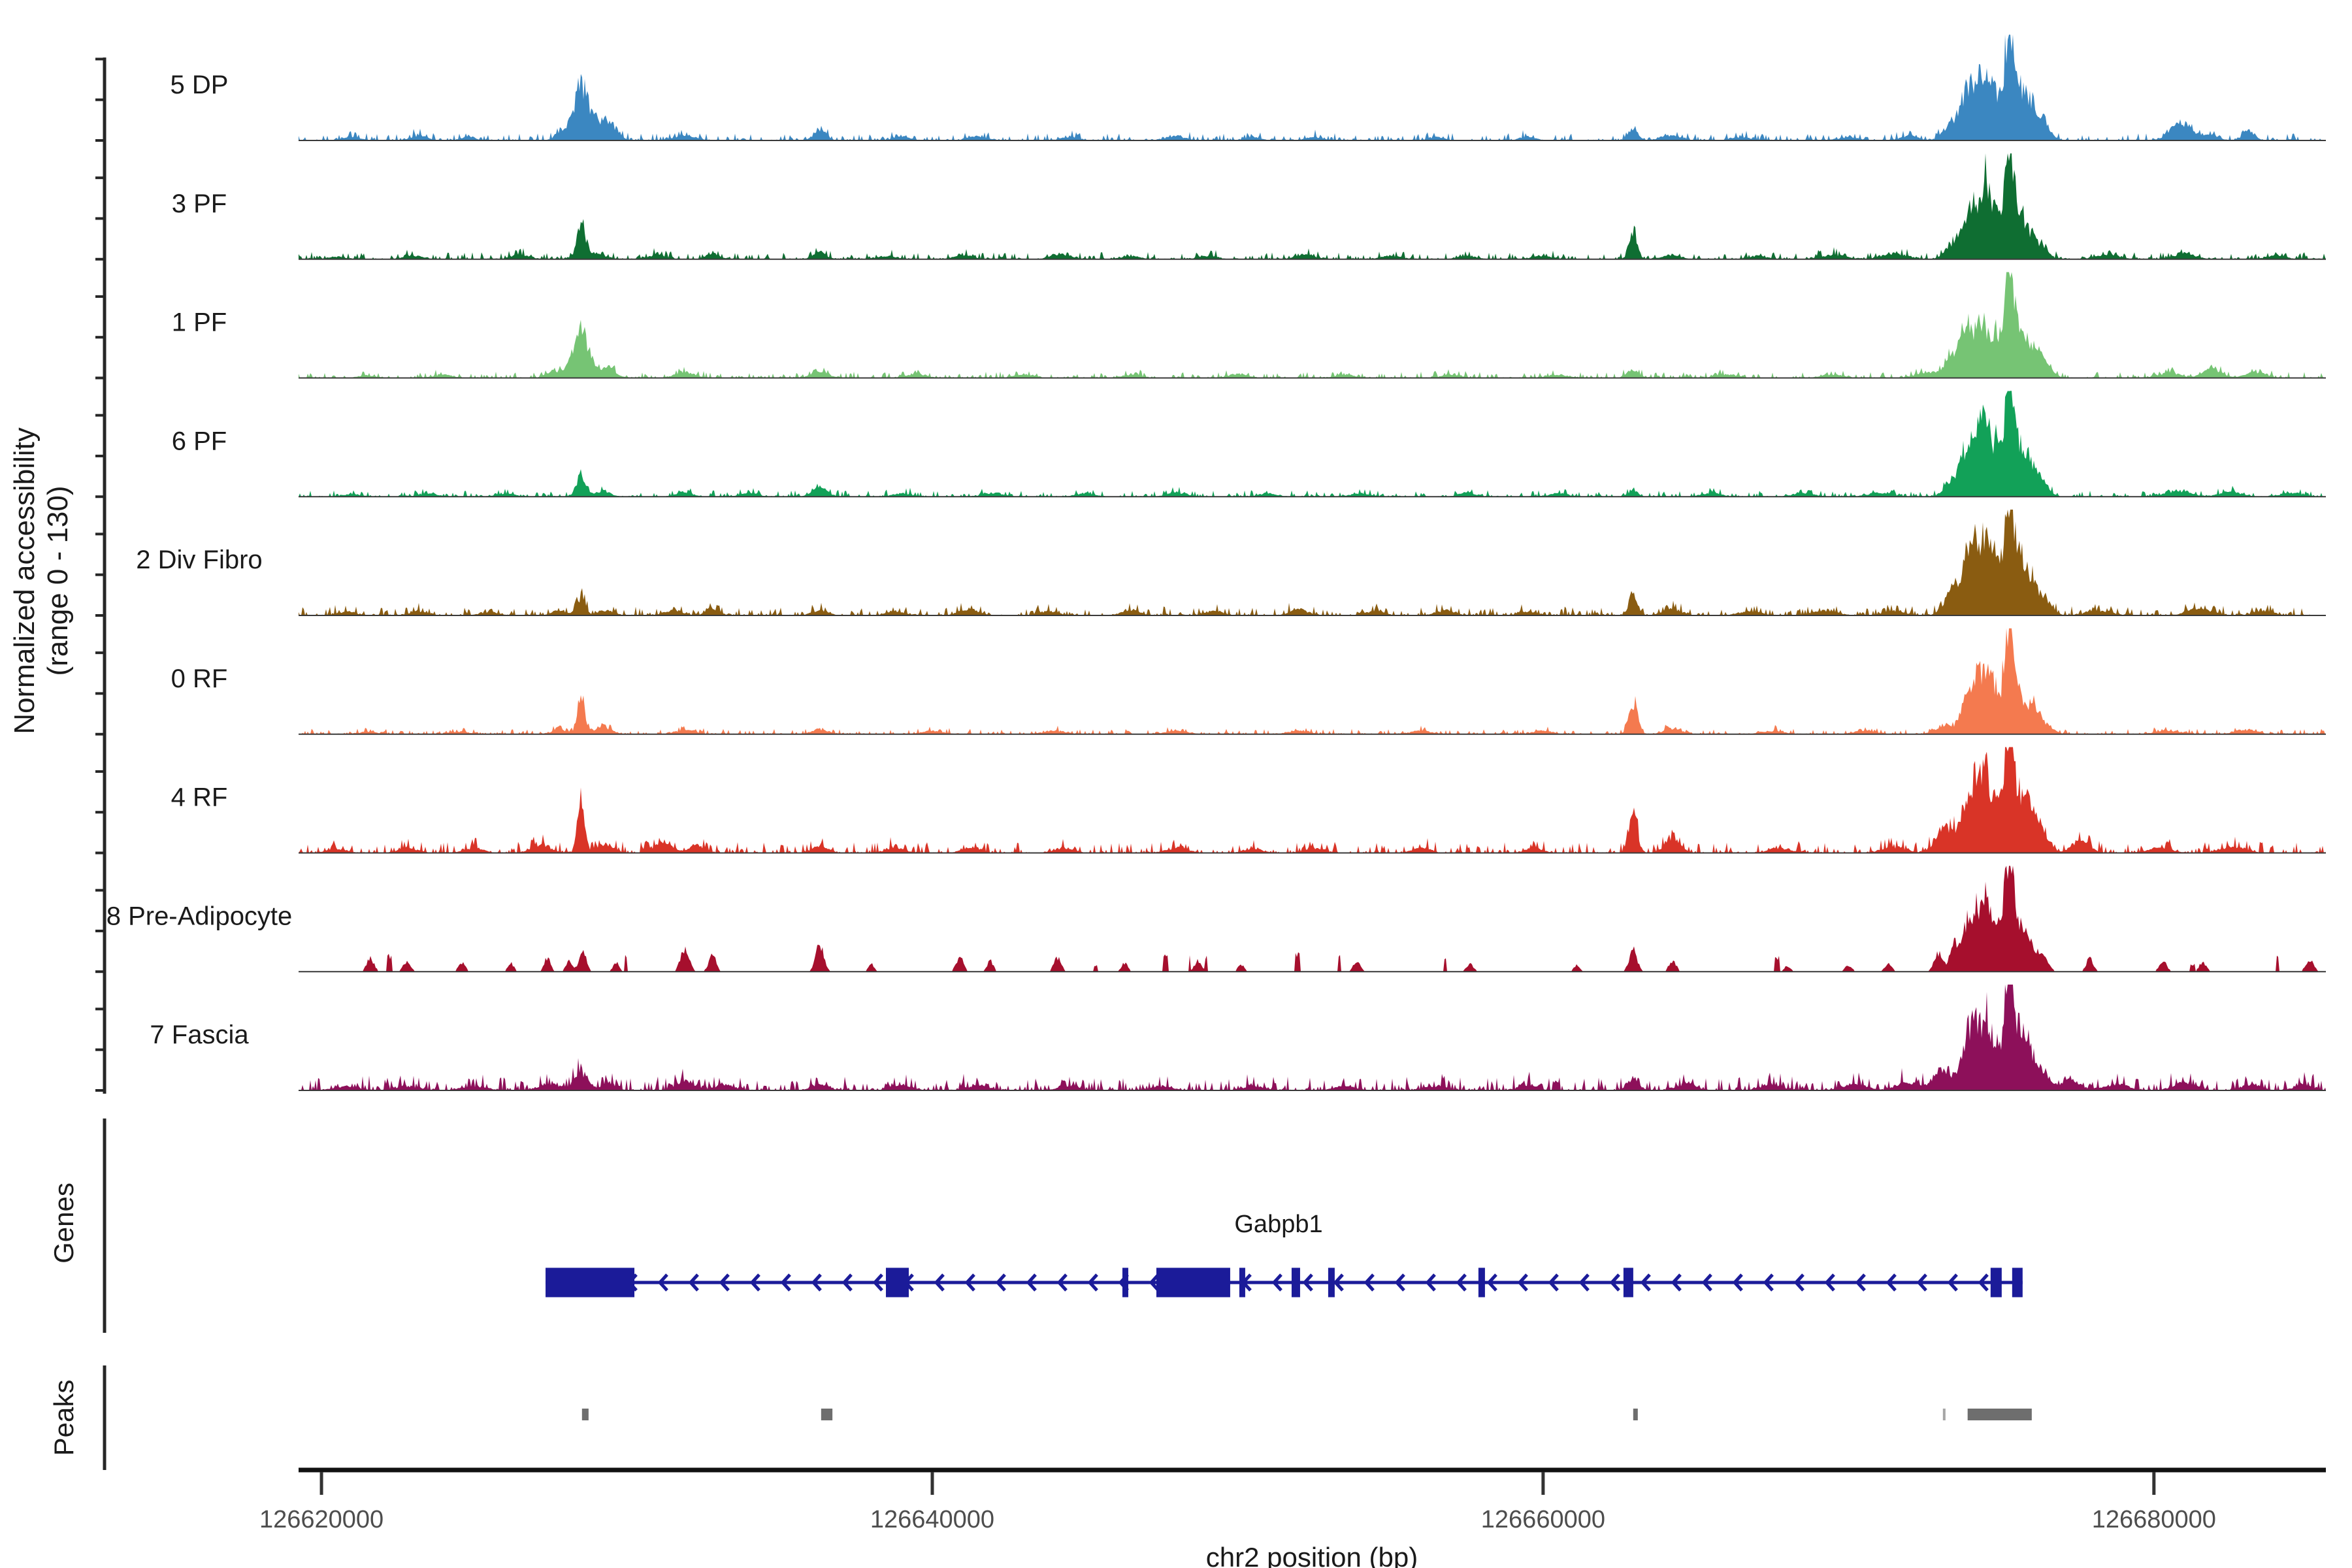 The height and width of the screenshot is (1568, 2352). What do you see at coordinates (1312, 1555) in the screenshot?
I see `x-axis-title: chr2 position (bp)` at bounding box center [1312, 1555].